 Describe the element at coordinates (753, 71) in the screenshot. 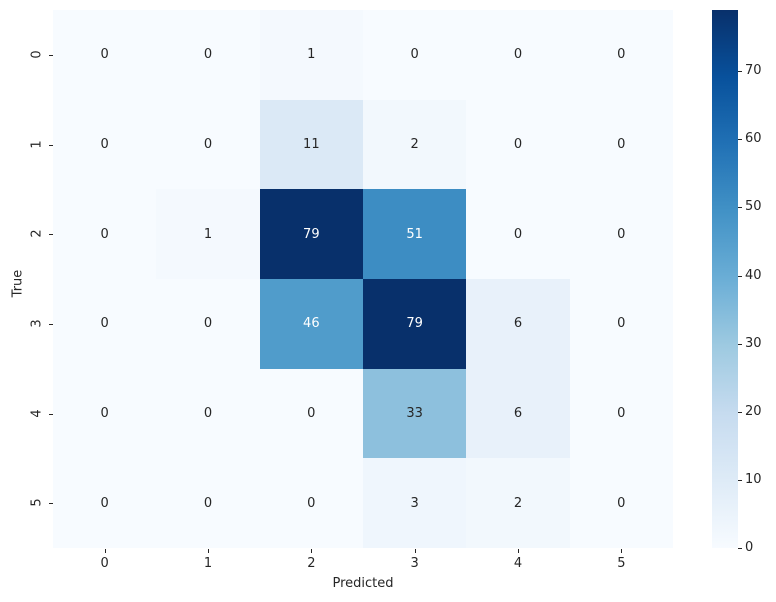

I see `colorbar-tick-label: 70` at that location.